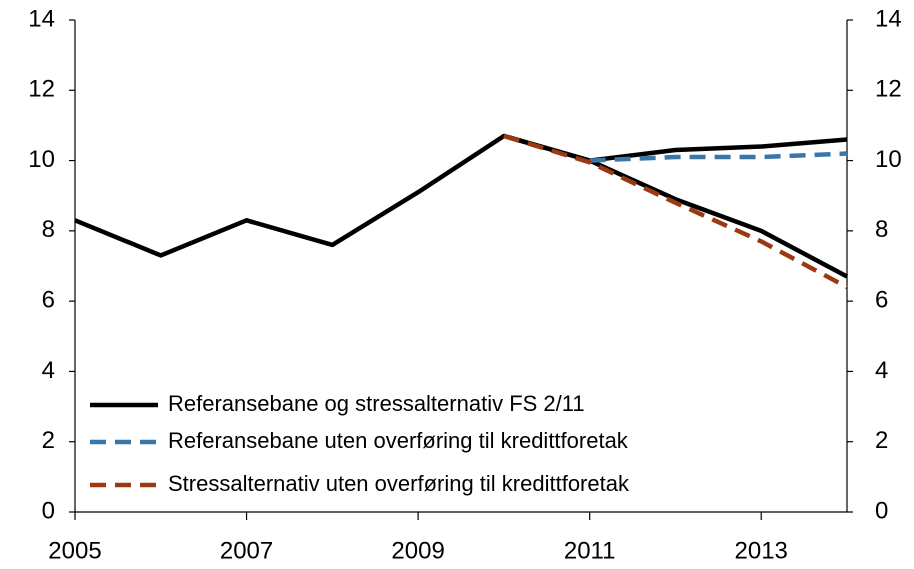  What do you see at coordinates (888, 89) in the screenshot?
I see `y2-tick-label: 12` at bounding box center [888, 89].